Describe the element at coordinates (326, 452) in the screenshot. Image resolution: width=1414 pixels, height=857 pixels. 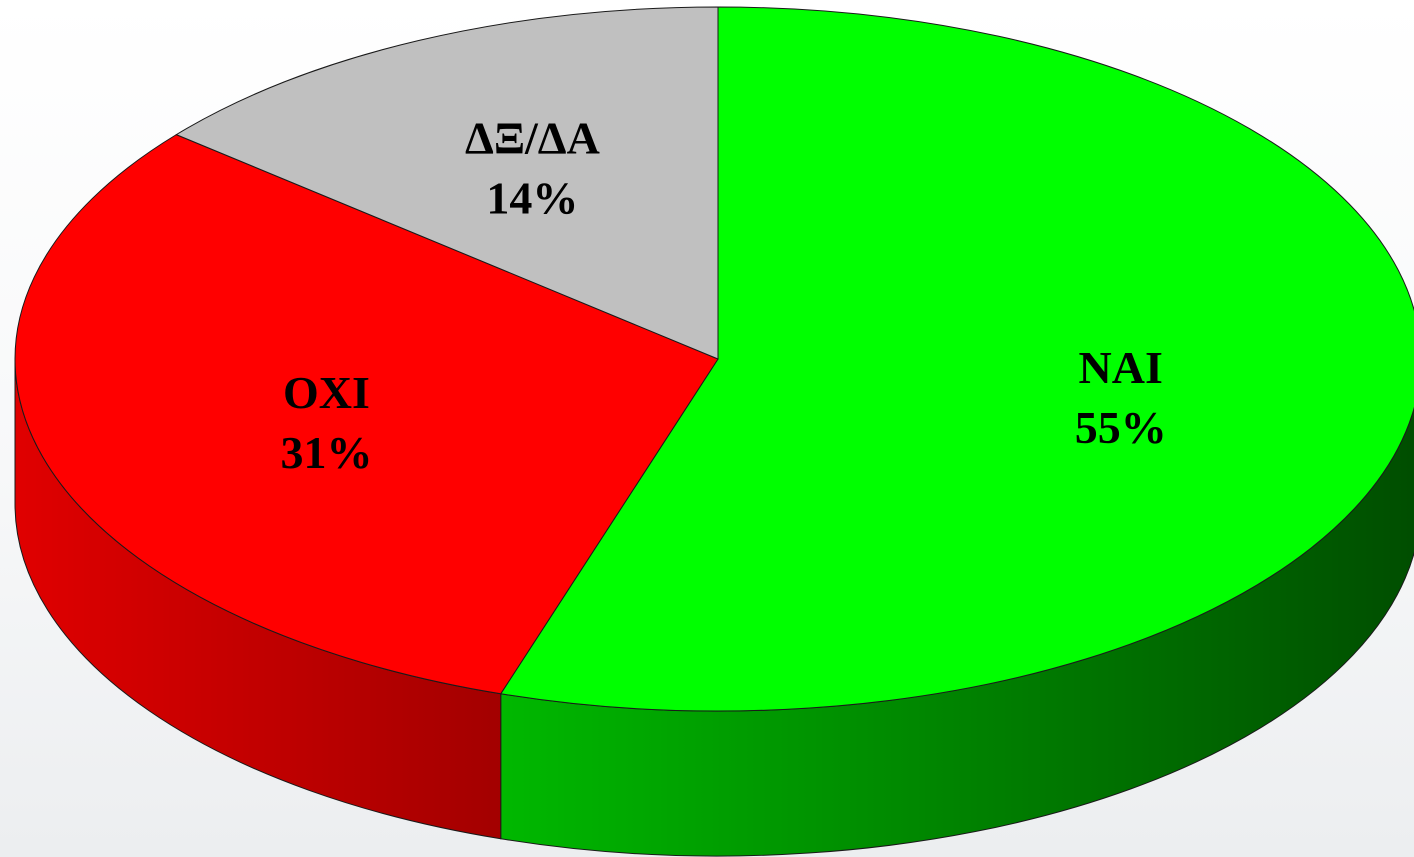
I see `slice-value-oxi: 31%` at that location.